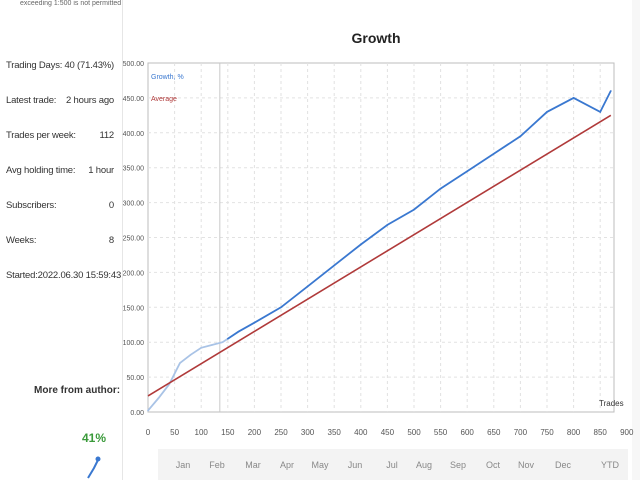  I want to click on x-tick-label: 750, so click(547, 432).